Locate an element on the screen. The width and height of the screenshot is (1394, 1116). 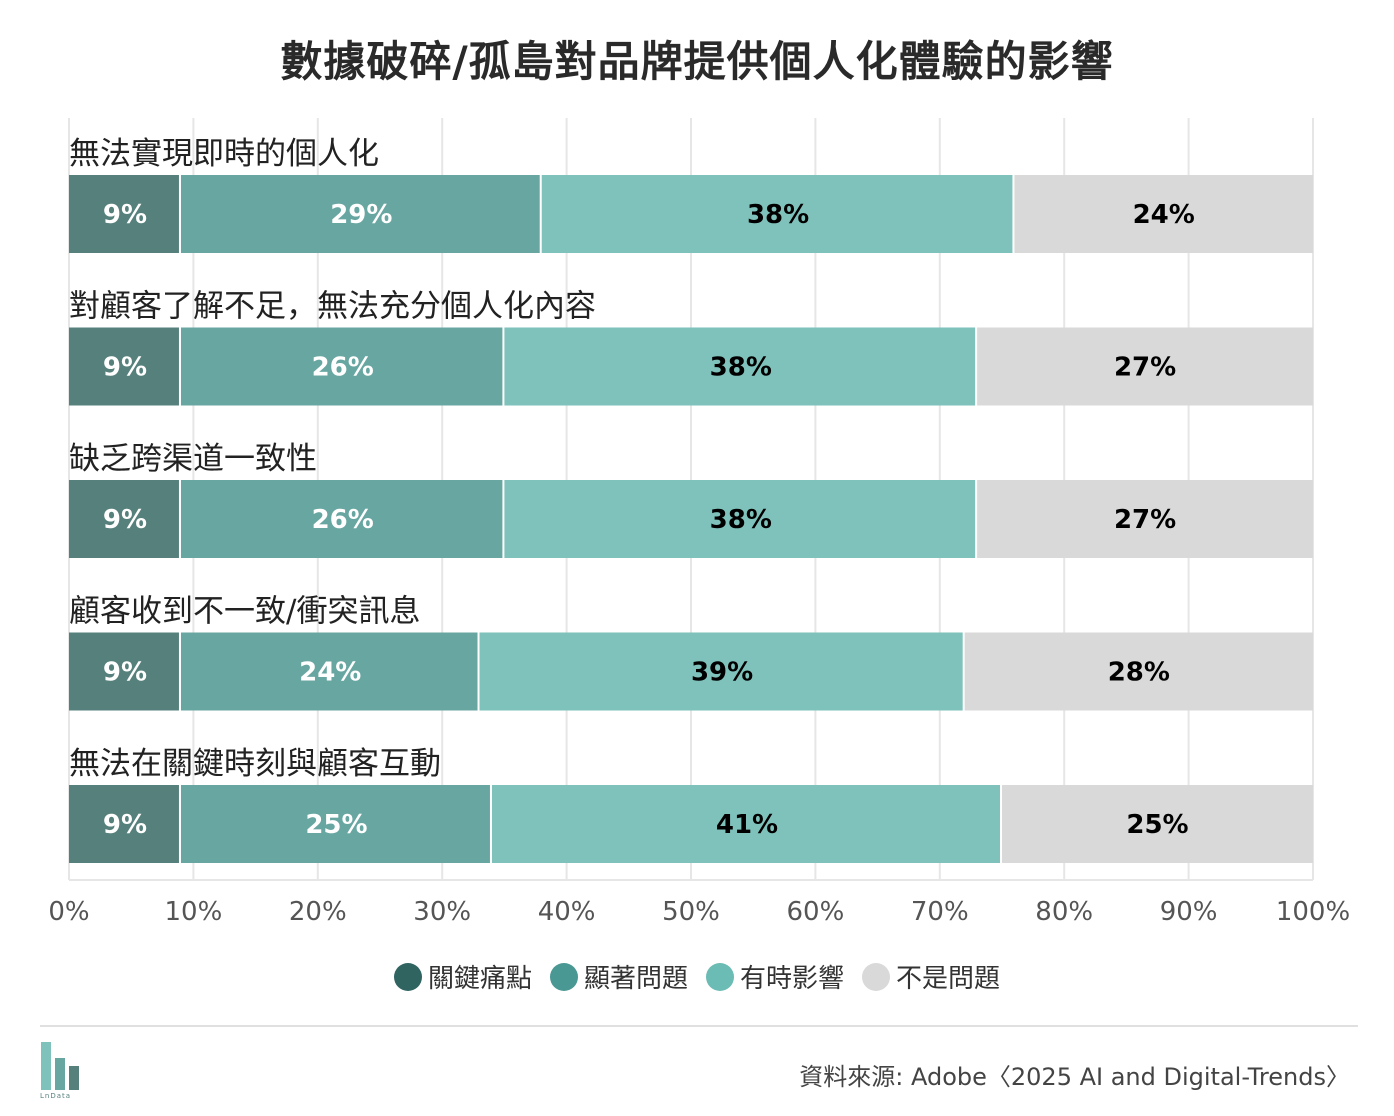
legend-swatch-critical is located at coordinates (407, 976).